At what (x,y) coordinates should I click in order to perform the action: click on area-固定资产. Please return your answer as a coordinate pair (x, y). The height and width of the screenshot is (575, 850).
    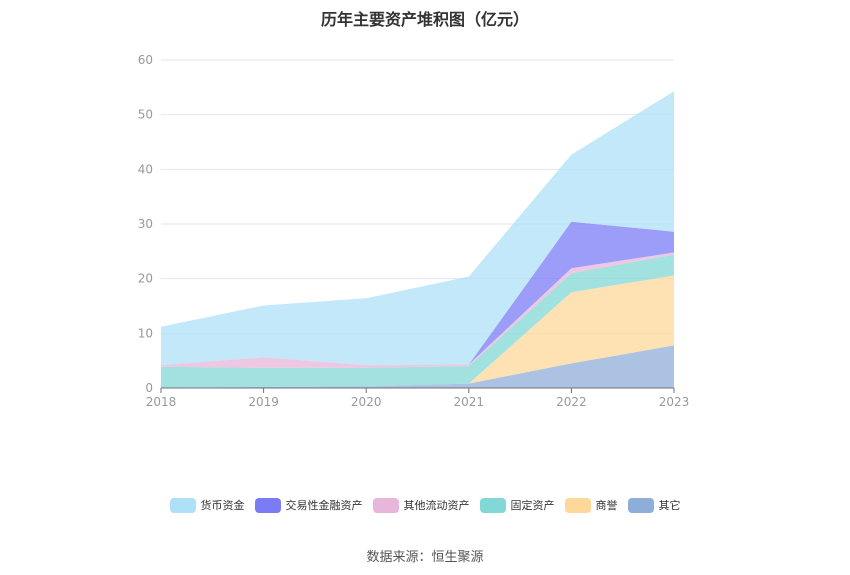
    Looking at the image, I should click on (417, 321).